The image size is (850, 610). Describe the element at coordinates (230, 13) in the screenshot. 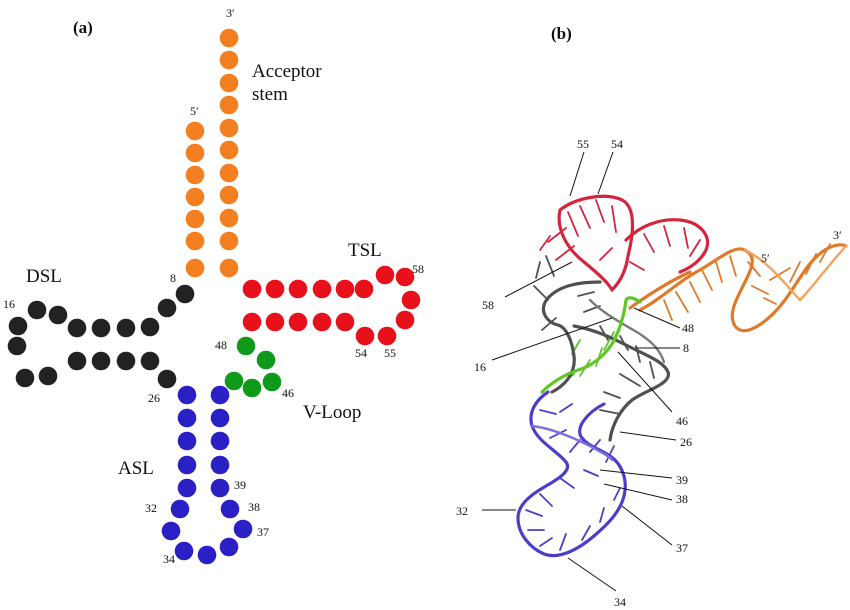

I see `a-label-3prime: 3′` at that location.